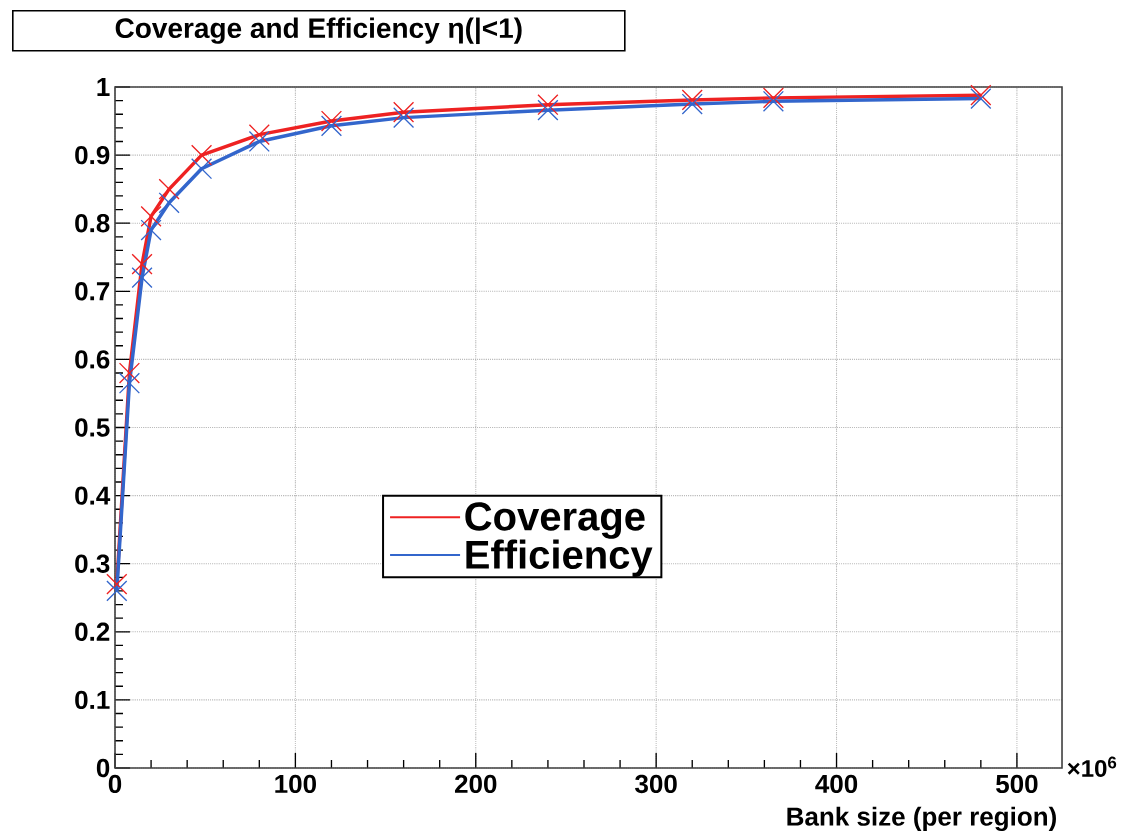  I want to click on y-tick-label: 0.7, so click(92, 291).